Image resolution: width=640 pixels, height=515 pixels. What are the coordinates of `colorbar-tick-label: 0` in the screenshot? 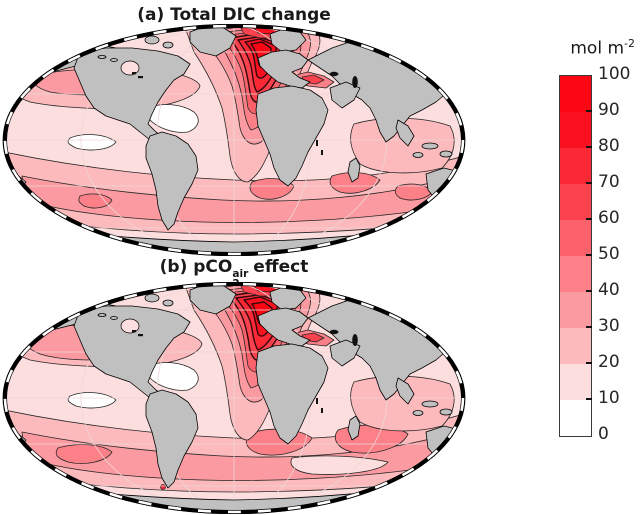 It's located at (603, 434).